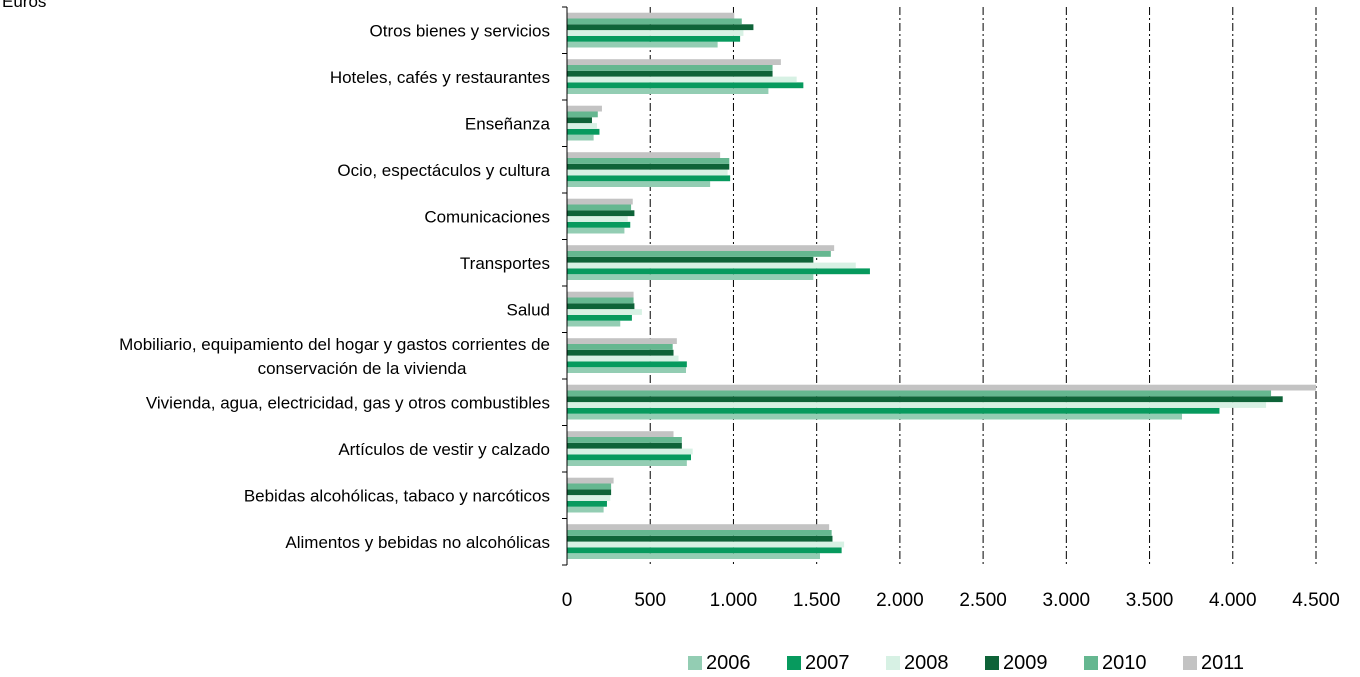  I want to click on category-label: Artículos de vestir y calzado, so click(444, 449).